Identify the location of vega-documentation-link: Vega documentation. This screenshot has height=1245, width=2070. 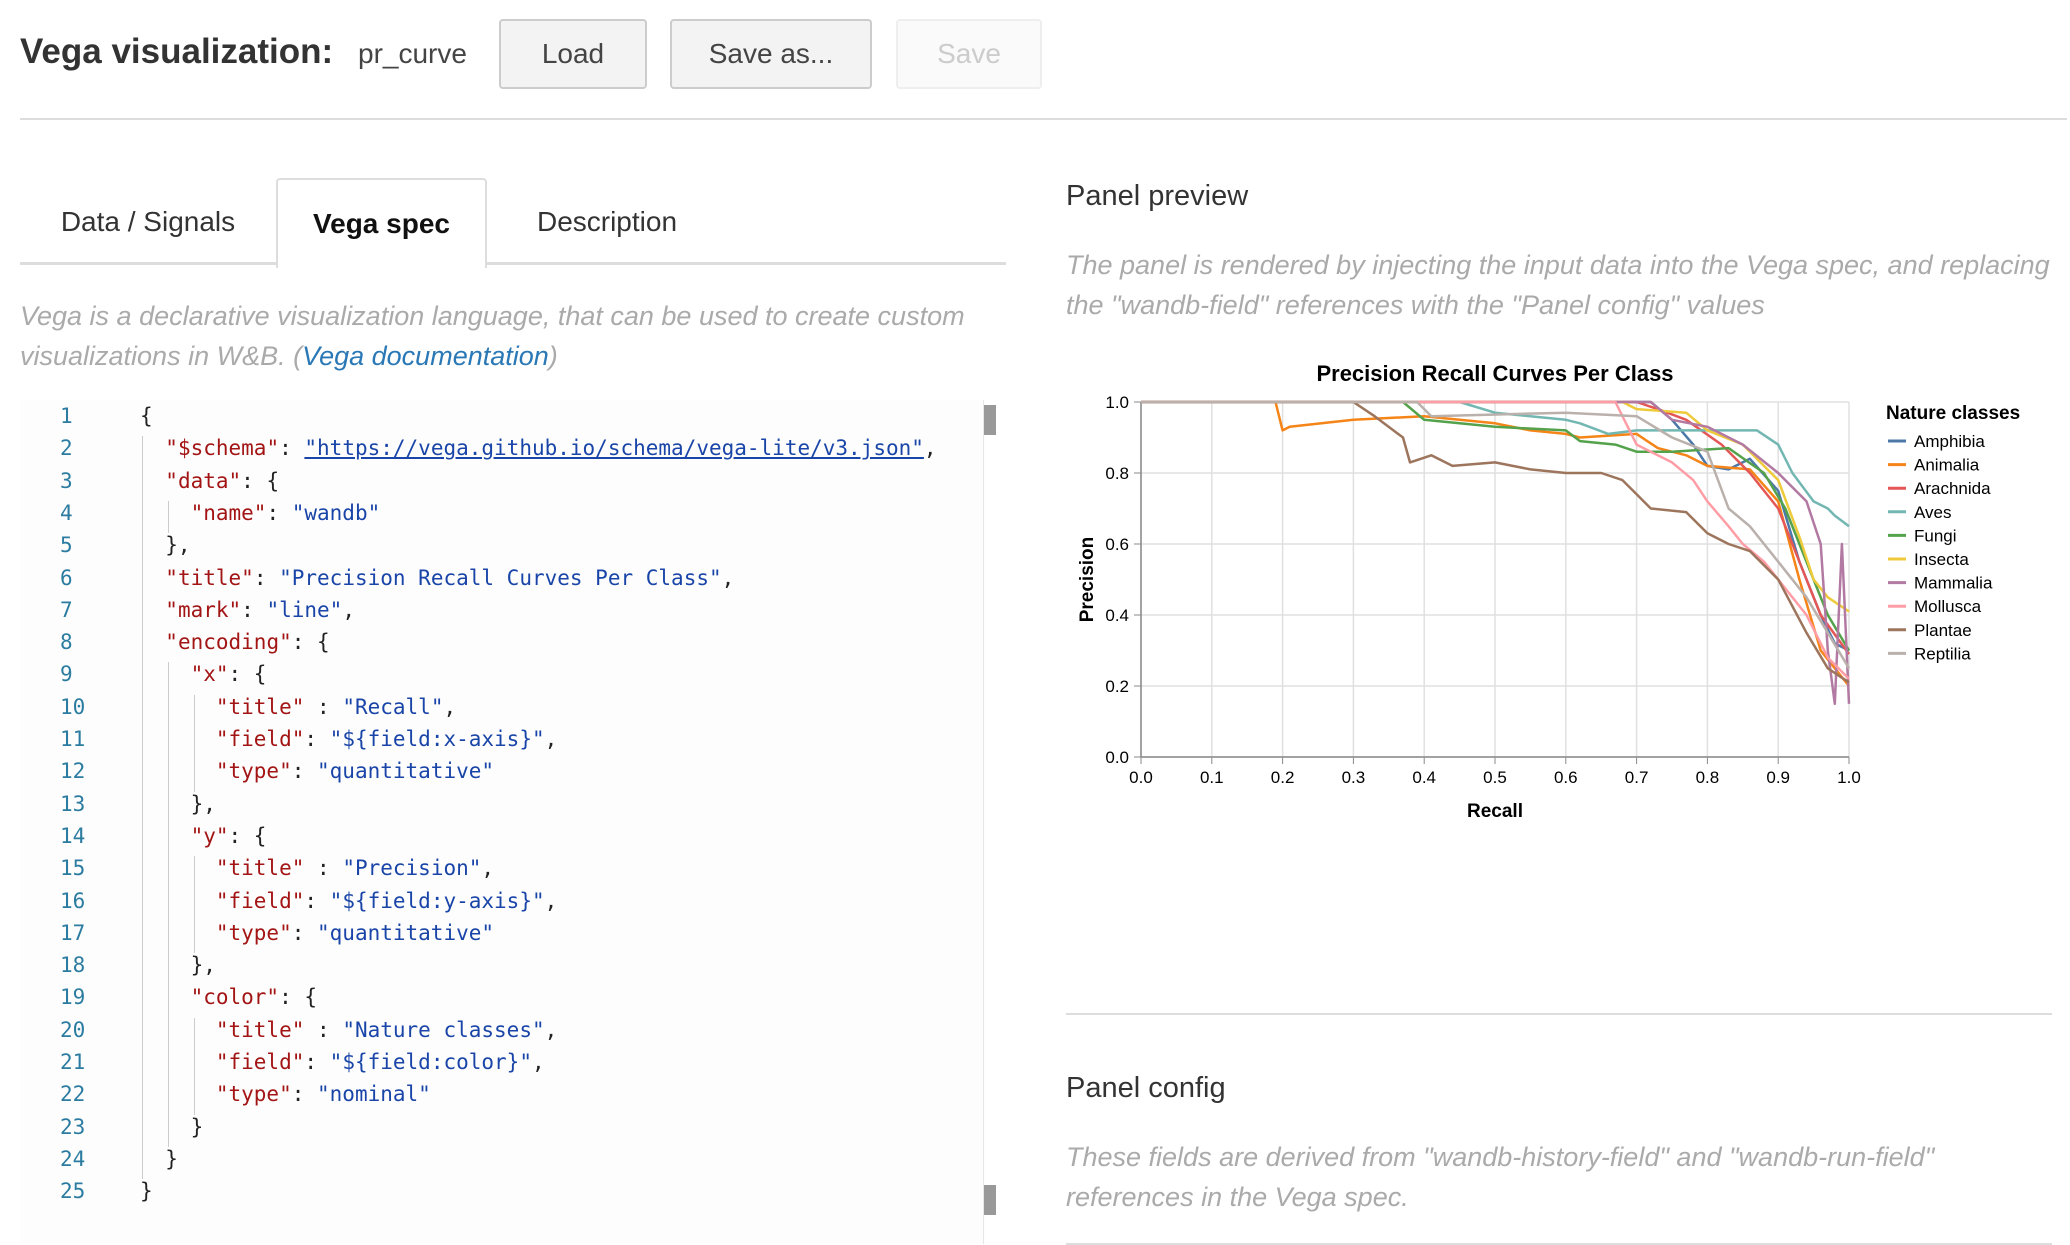
(425, 356).